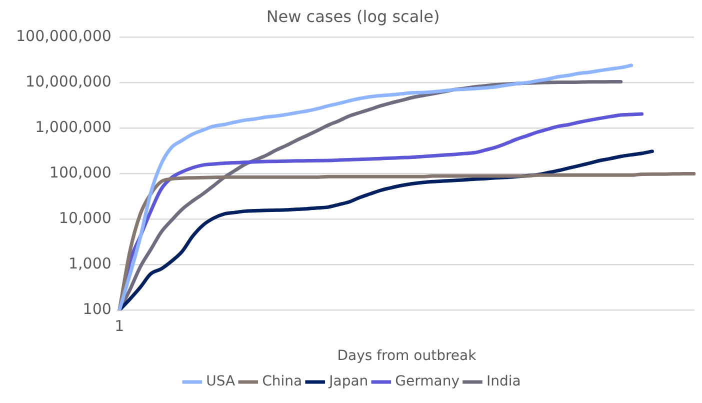 This screenshot has width=702, height=403. Describe the element at coordinates (69, 81) in the screenshot. I see `y-tick-label: 10,000,000` at that location.